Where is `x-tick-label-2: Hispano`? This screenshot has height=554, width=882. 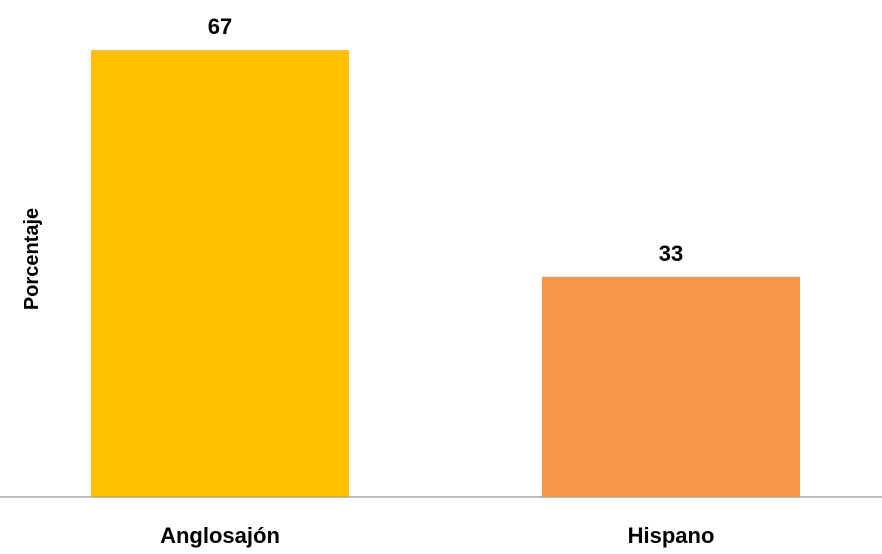
x-tick-label-2: Hispano is located at coordinates (671, 535).